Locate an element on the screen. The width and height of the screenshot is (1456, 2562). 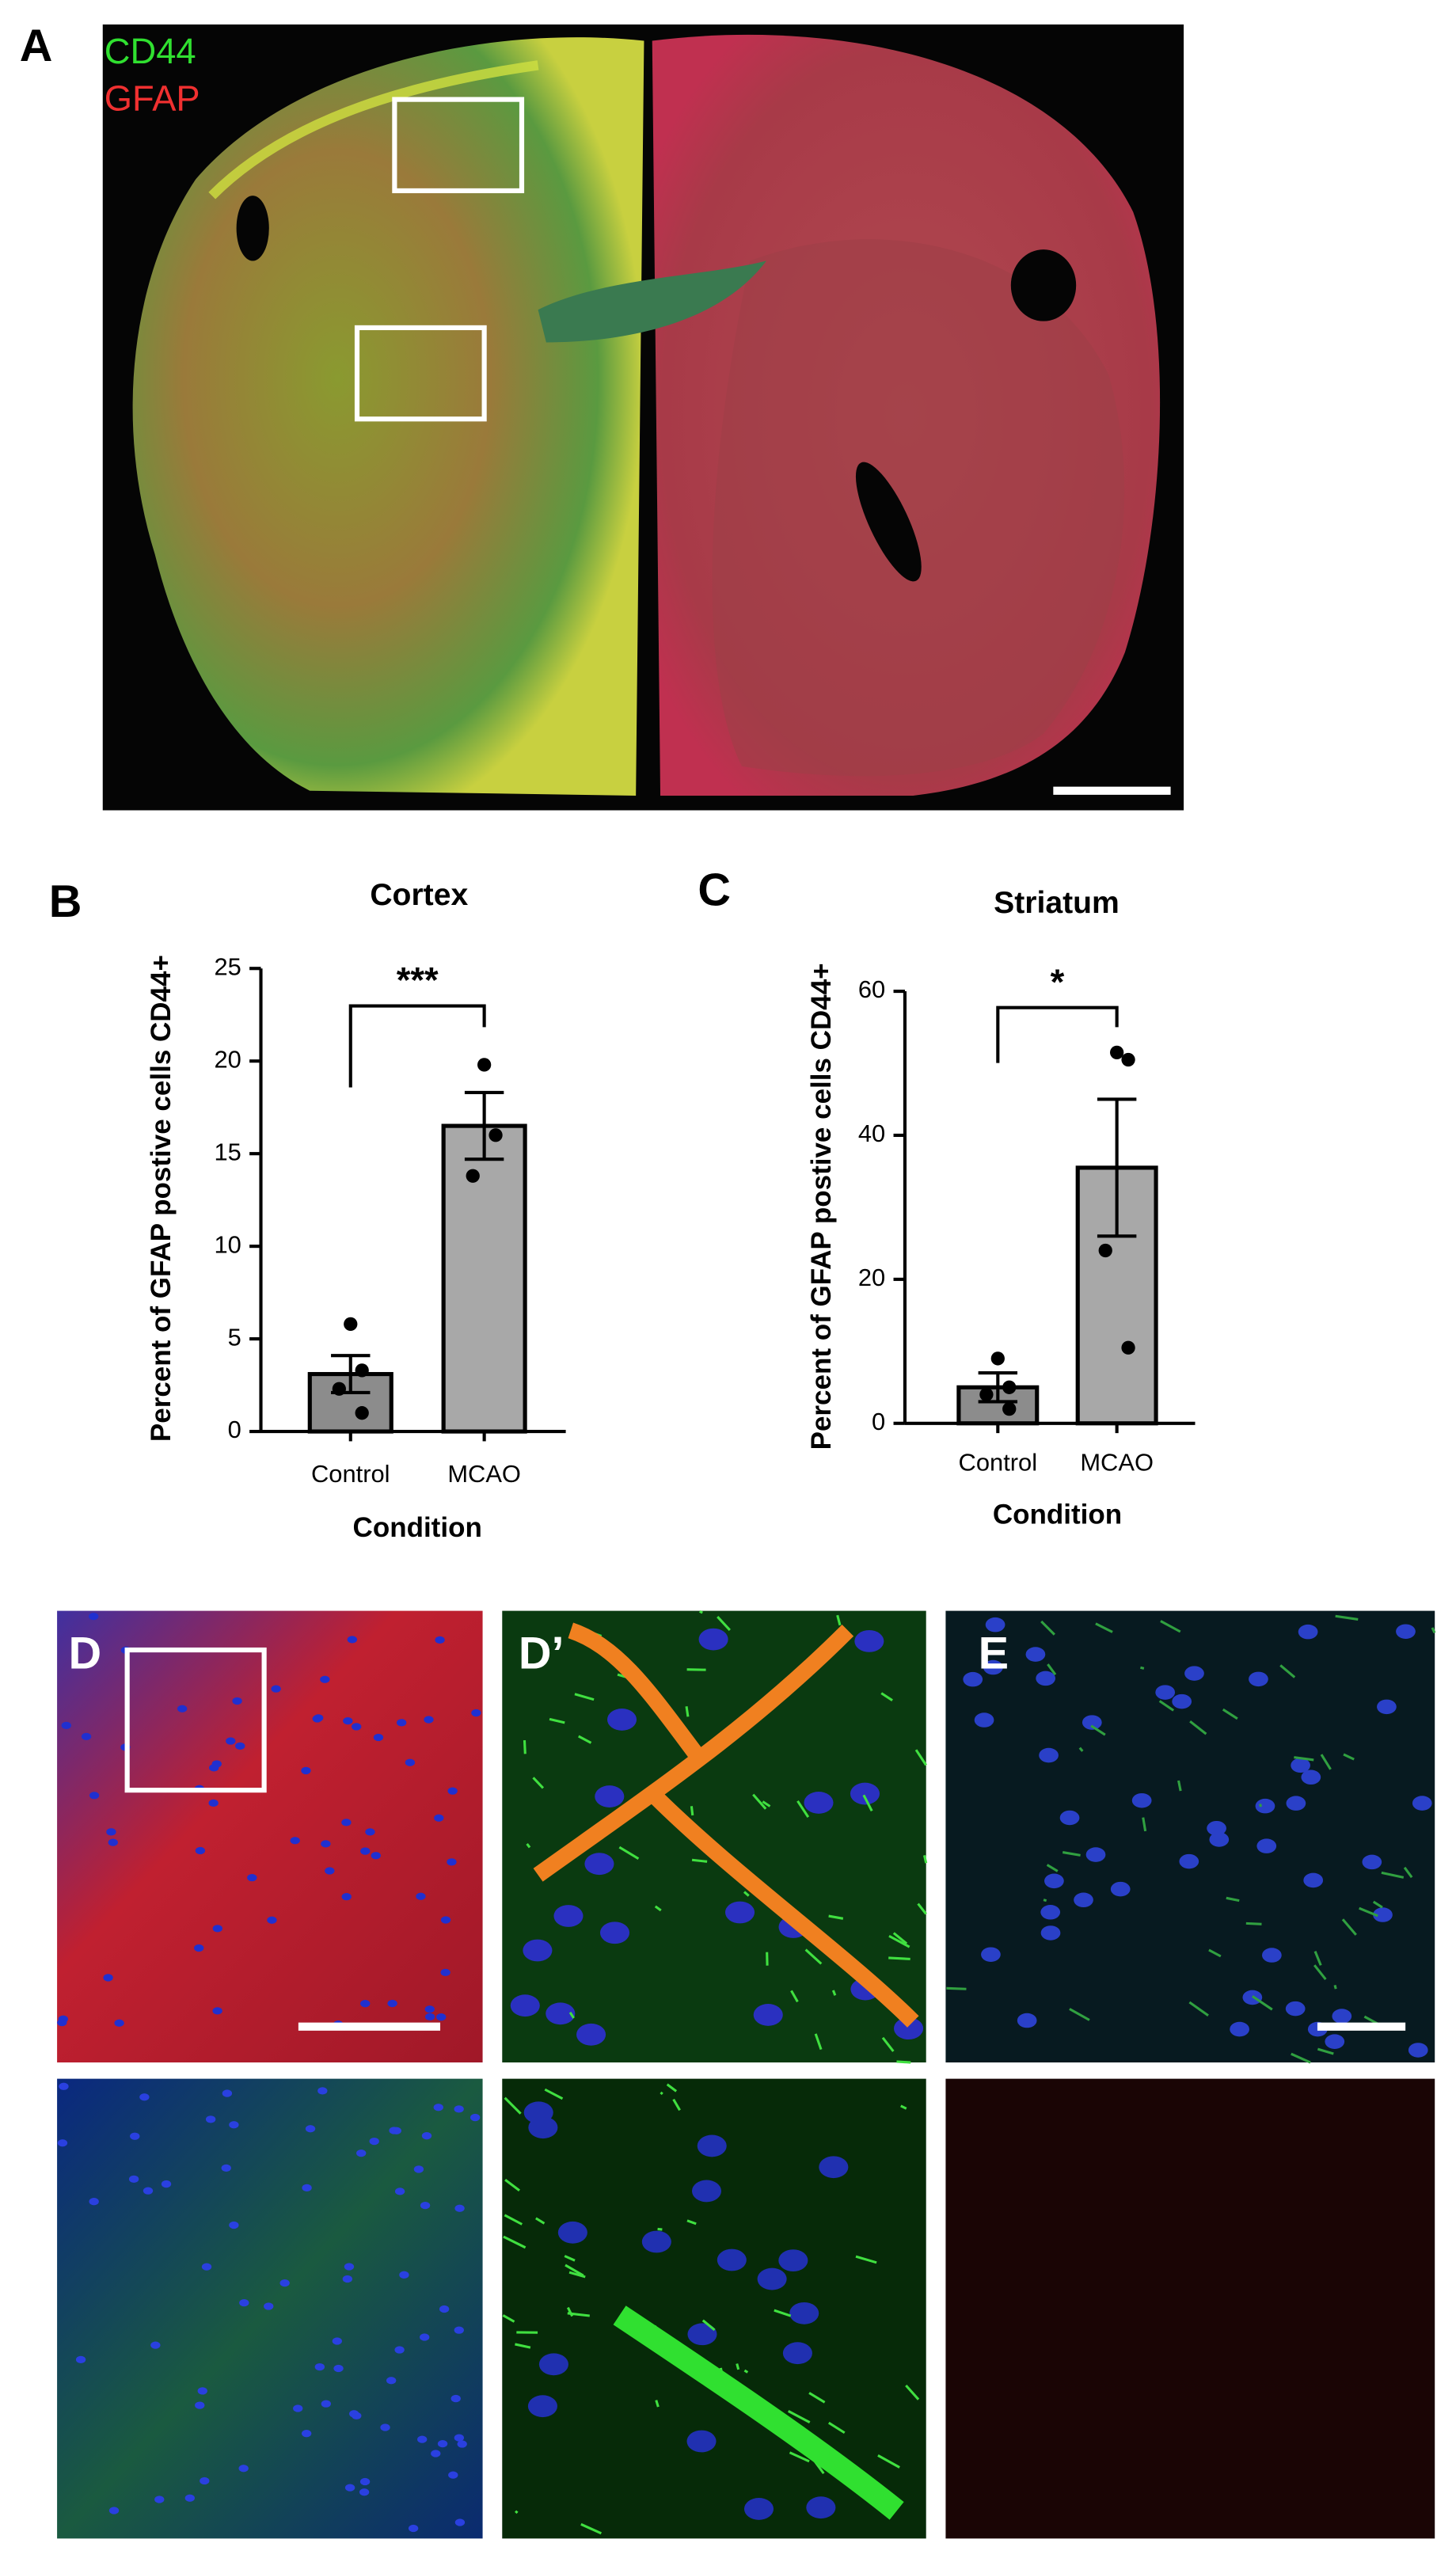
panel-letter: A is located at coordinates (36, 46).